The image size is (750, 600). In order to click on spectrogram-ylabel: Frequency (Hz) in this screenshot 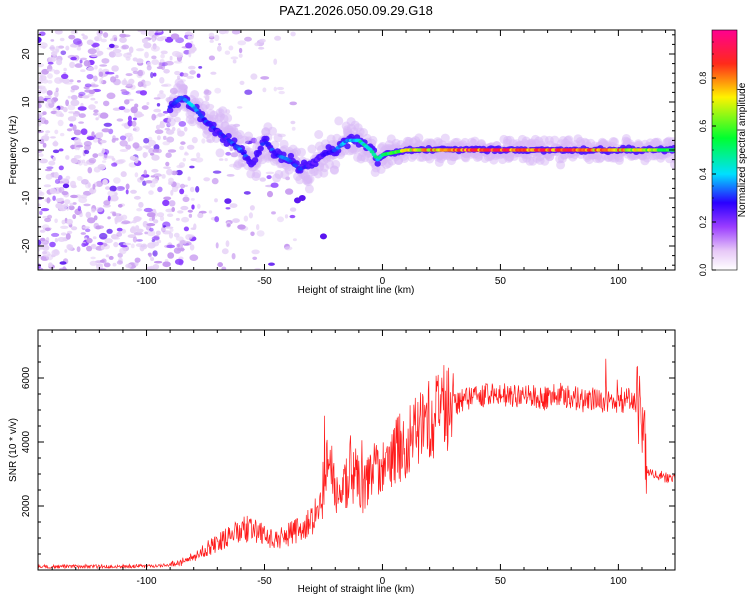, I will do `click(13, 150)`.